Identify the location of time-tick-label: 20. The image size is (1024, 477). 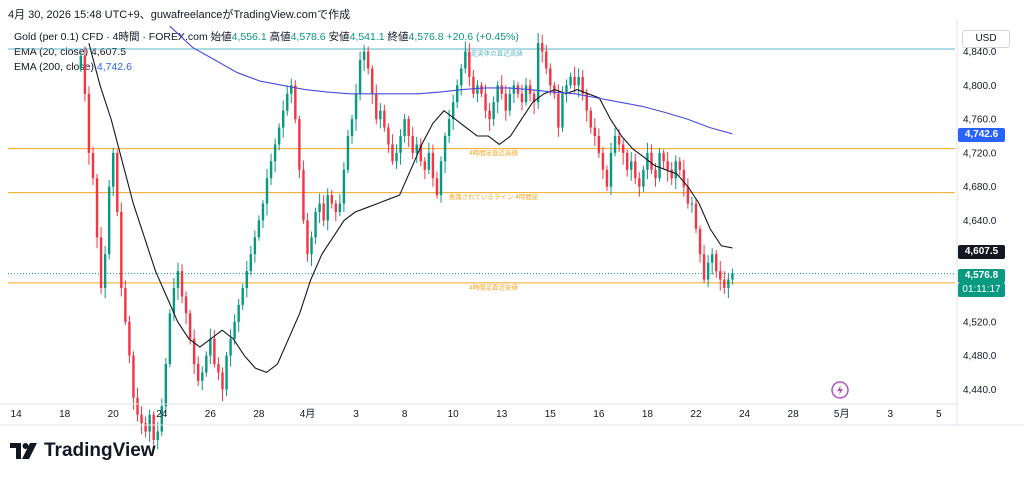
(114, 414).